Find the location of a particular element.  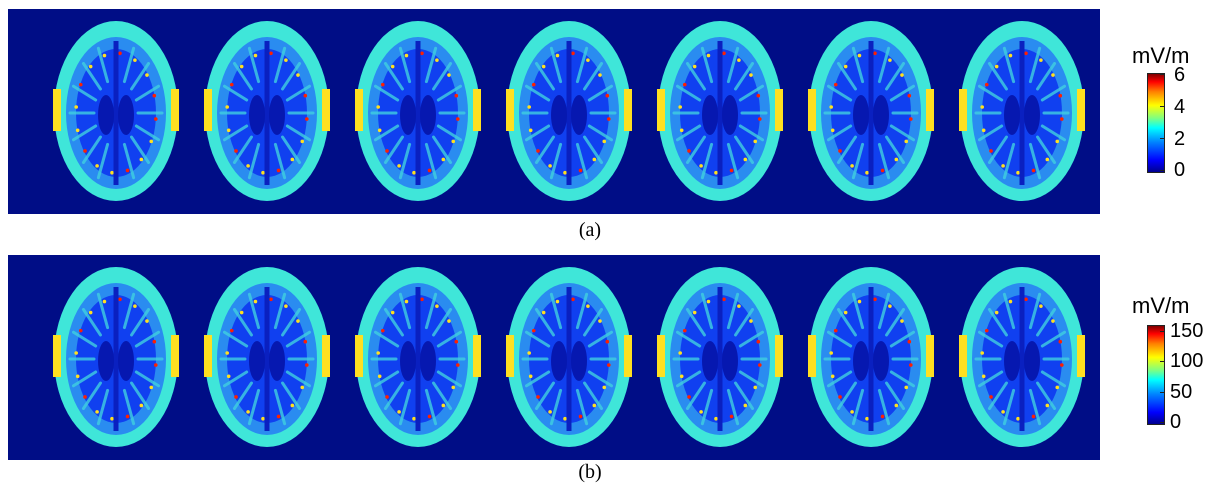

colorbar-b-unit: mV/m is located at coordinates (1161, 305).